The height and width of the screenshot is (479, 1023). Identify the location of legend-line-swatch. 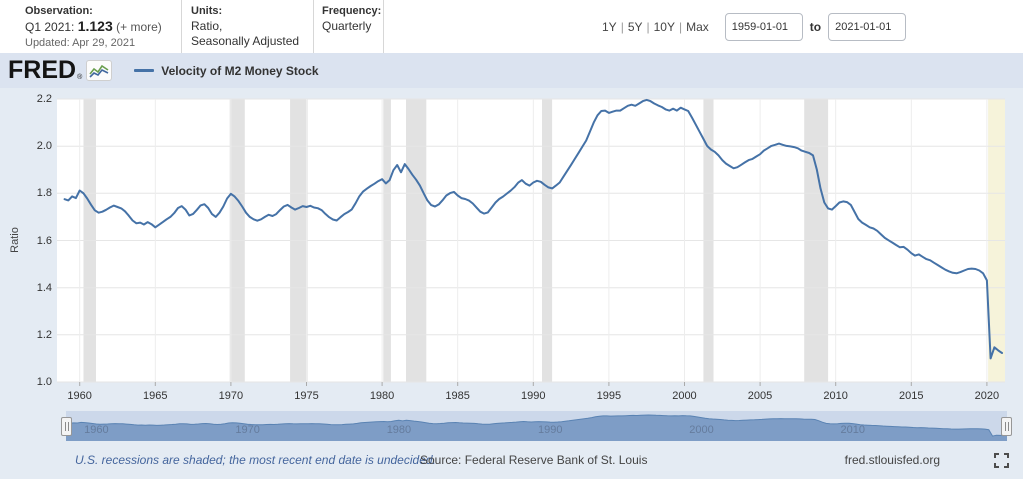
(144, 70).